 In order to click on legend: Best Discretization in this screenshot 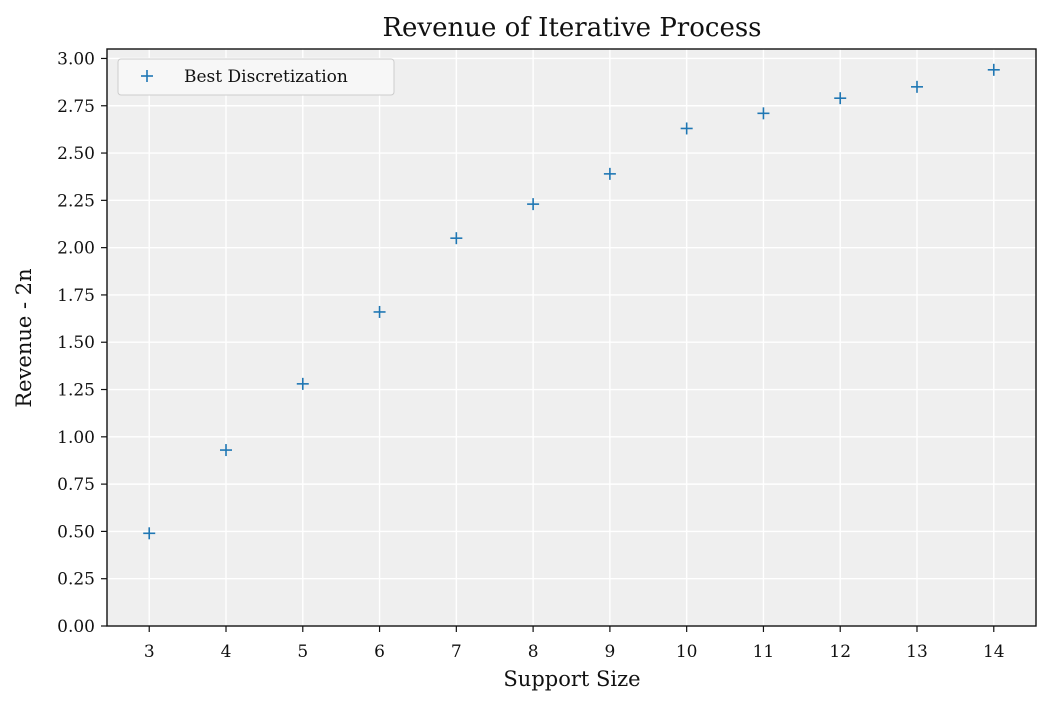, I will do `click(256, 77)`.